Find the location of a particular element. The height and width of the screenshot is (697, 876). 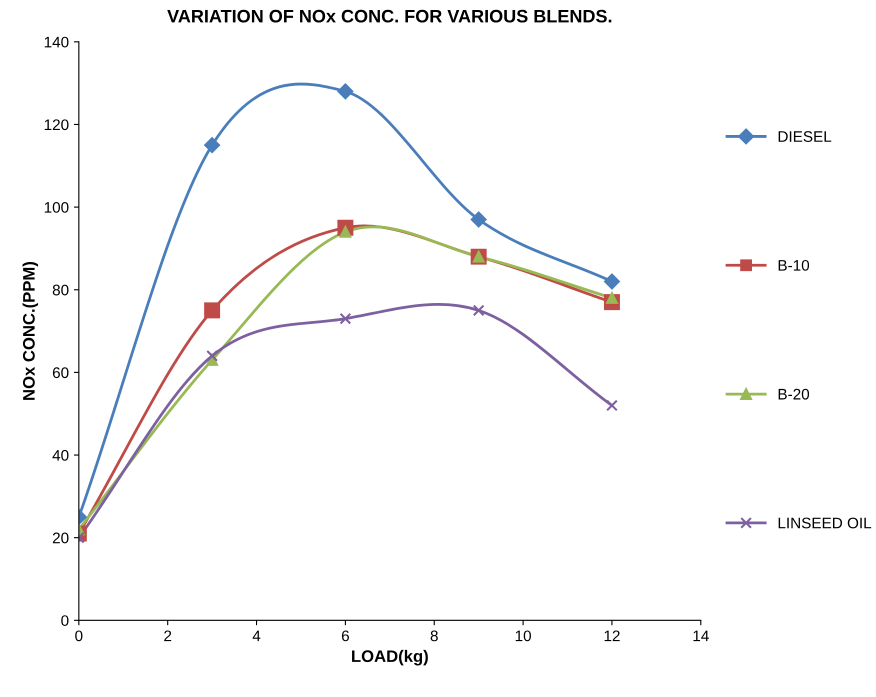

y-axis-title: NOx CONC.(PPM) is located at coordinates (30, 331).